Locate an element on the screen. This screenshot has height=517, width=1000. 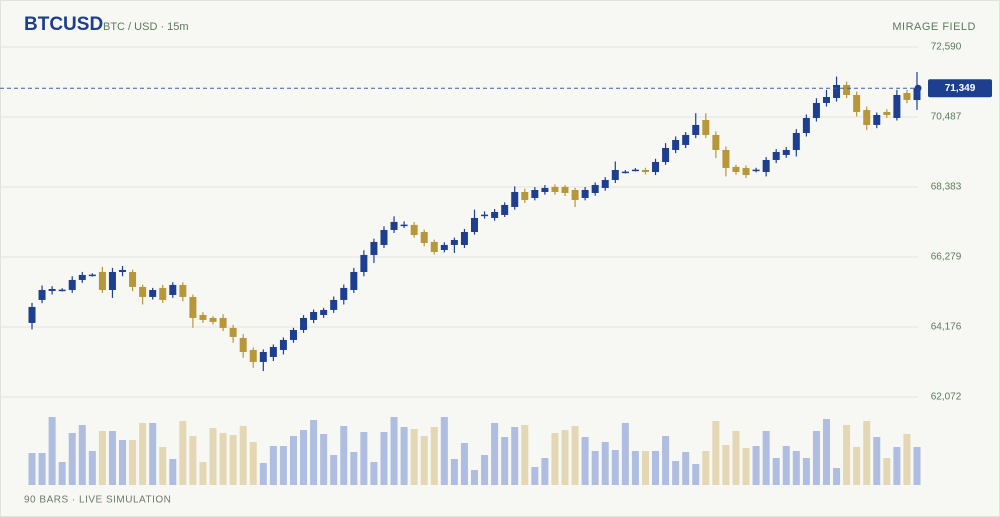
y-tick-label: 70,487 is located at coordinates (946, 117).